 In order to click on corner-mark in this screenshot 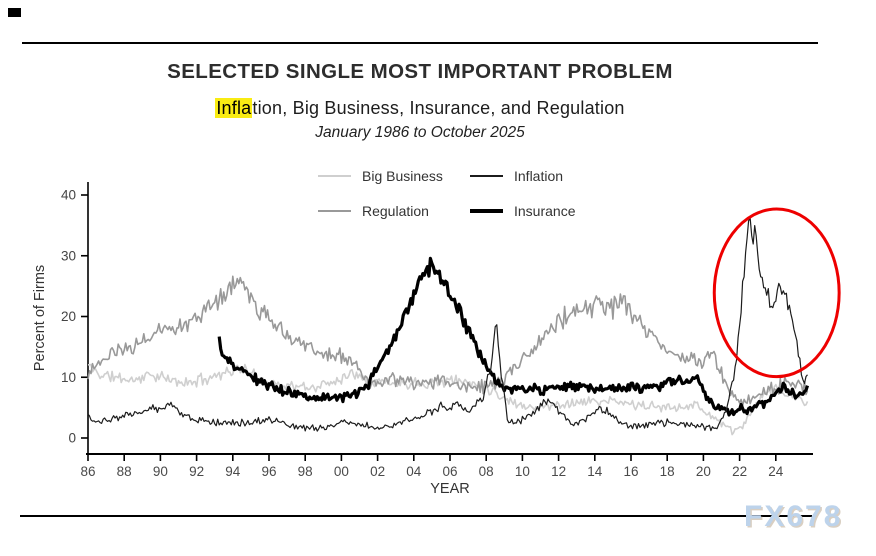, I will do `click(14, 12)`.